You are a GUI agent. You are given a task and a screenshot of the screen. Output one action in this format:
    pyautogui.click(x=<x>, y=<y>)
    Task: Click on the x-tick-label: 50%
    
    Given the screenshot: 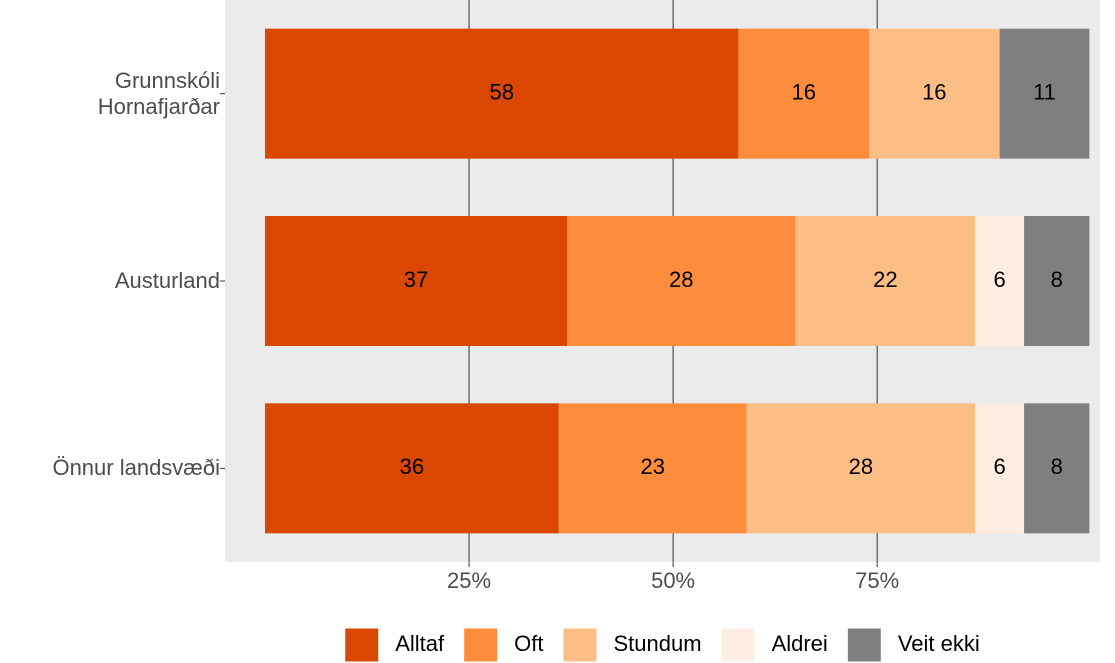 What is the action you would take?
    pyautogui.click(x=673, y=580)
    